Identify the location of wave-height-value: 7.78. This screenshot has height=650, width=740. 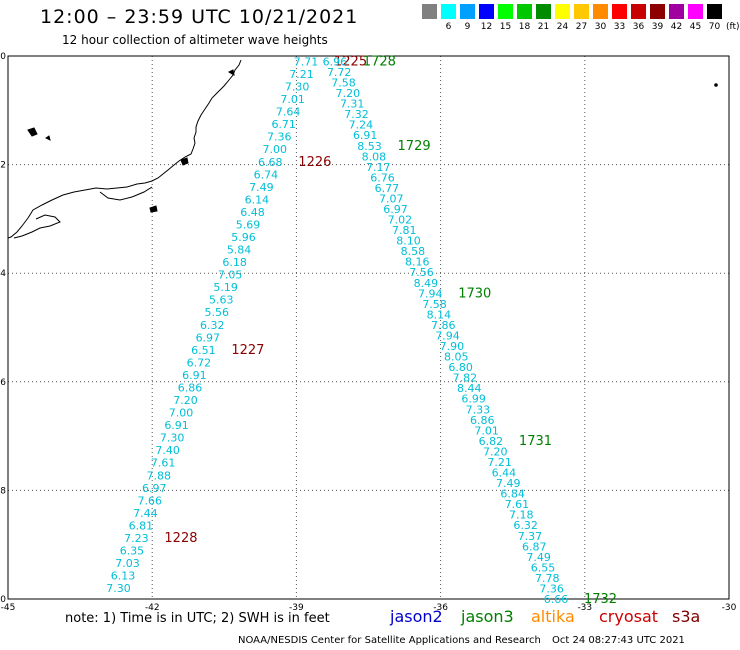
(547, 578).